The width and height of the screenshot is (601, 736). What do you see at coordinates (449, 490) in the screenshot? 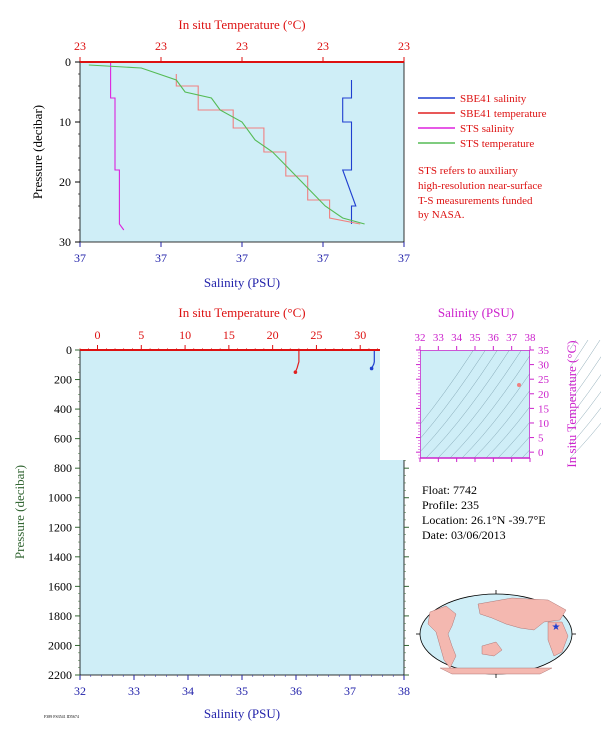
I see `float-number: Float: 7742` at bounding box center [449, 490].